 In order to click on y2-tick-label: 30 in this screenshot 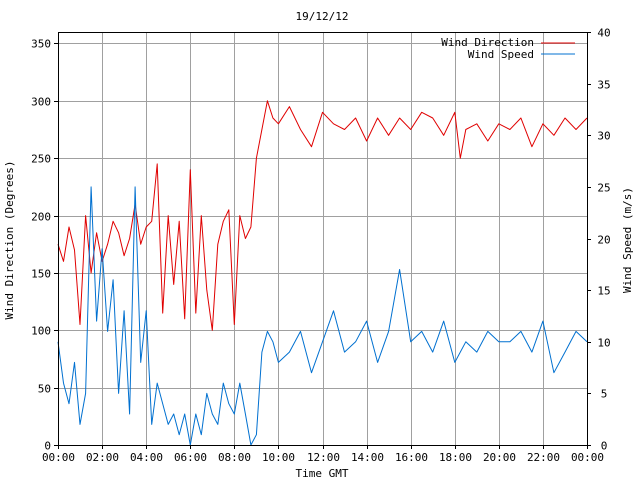, I will do `click(603, 136)`.